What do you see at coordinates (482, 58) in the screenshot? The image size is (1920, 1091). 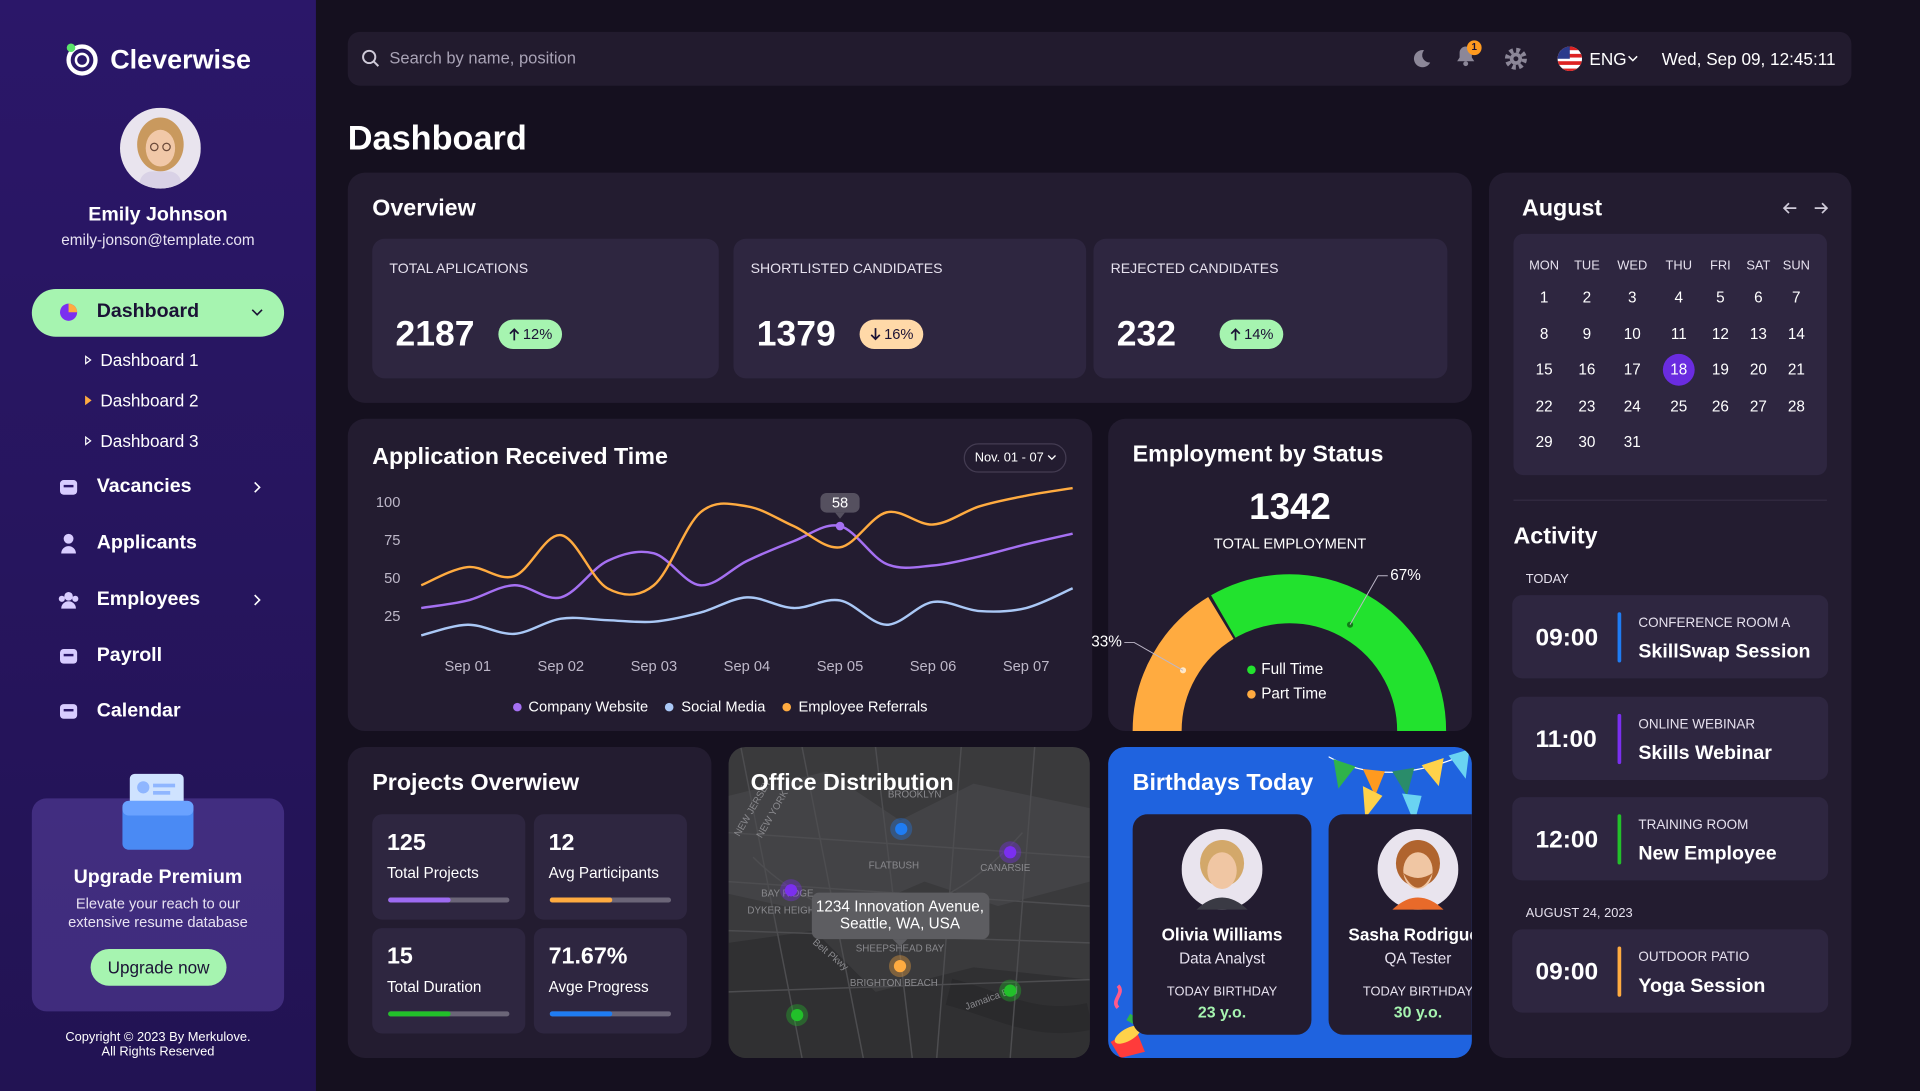 I see `search-input: Search by name, position` at bounding box center [482, 58].